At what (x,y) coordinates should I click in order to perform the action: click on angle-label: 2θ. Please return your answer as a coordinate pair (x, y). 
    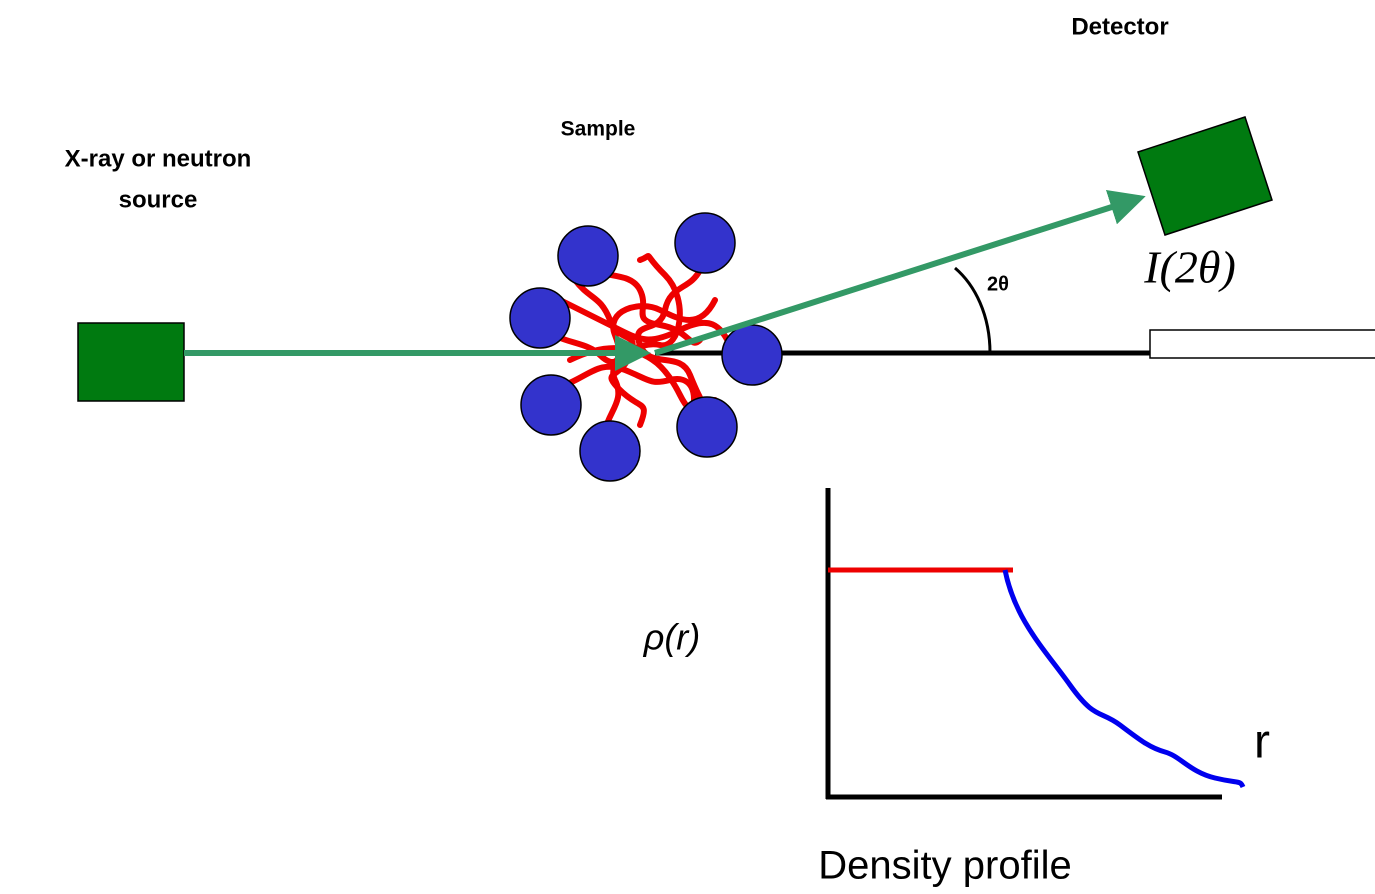
    Looking at the image, I should click on (998, 284).